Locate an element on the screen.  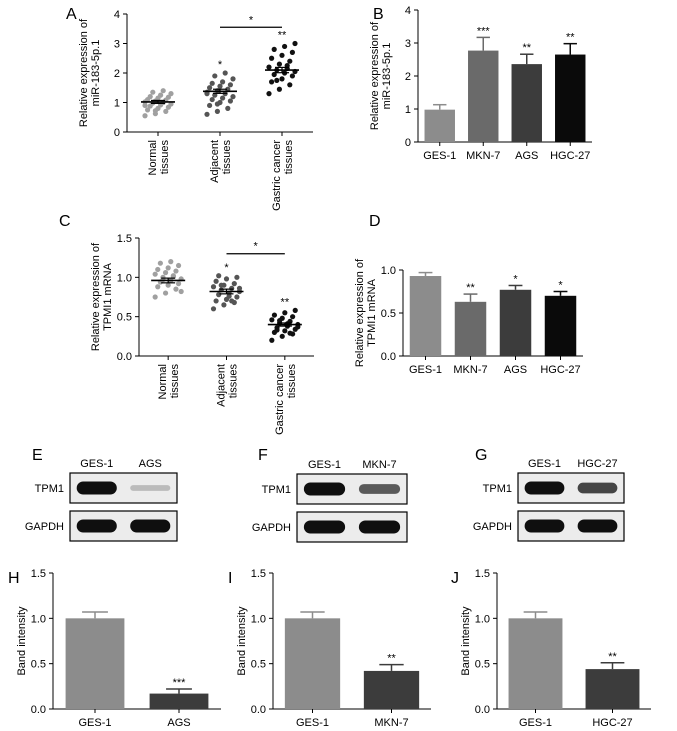
y-tick-label-a-0: 0 is located at coordinates (117, 133).